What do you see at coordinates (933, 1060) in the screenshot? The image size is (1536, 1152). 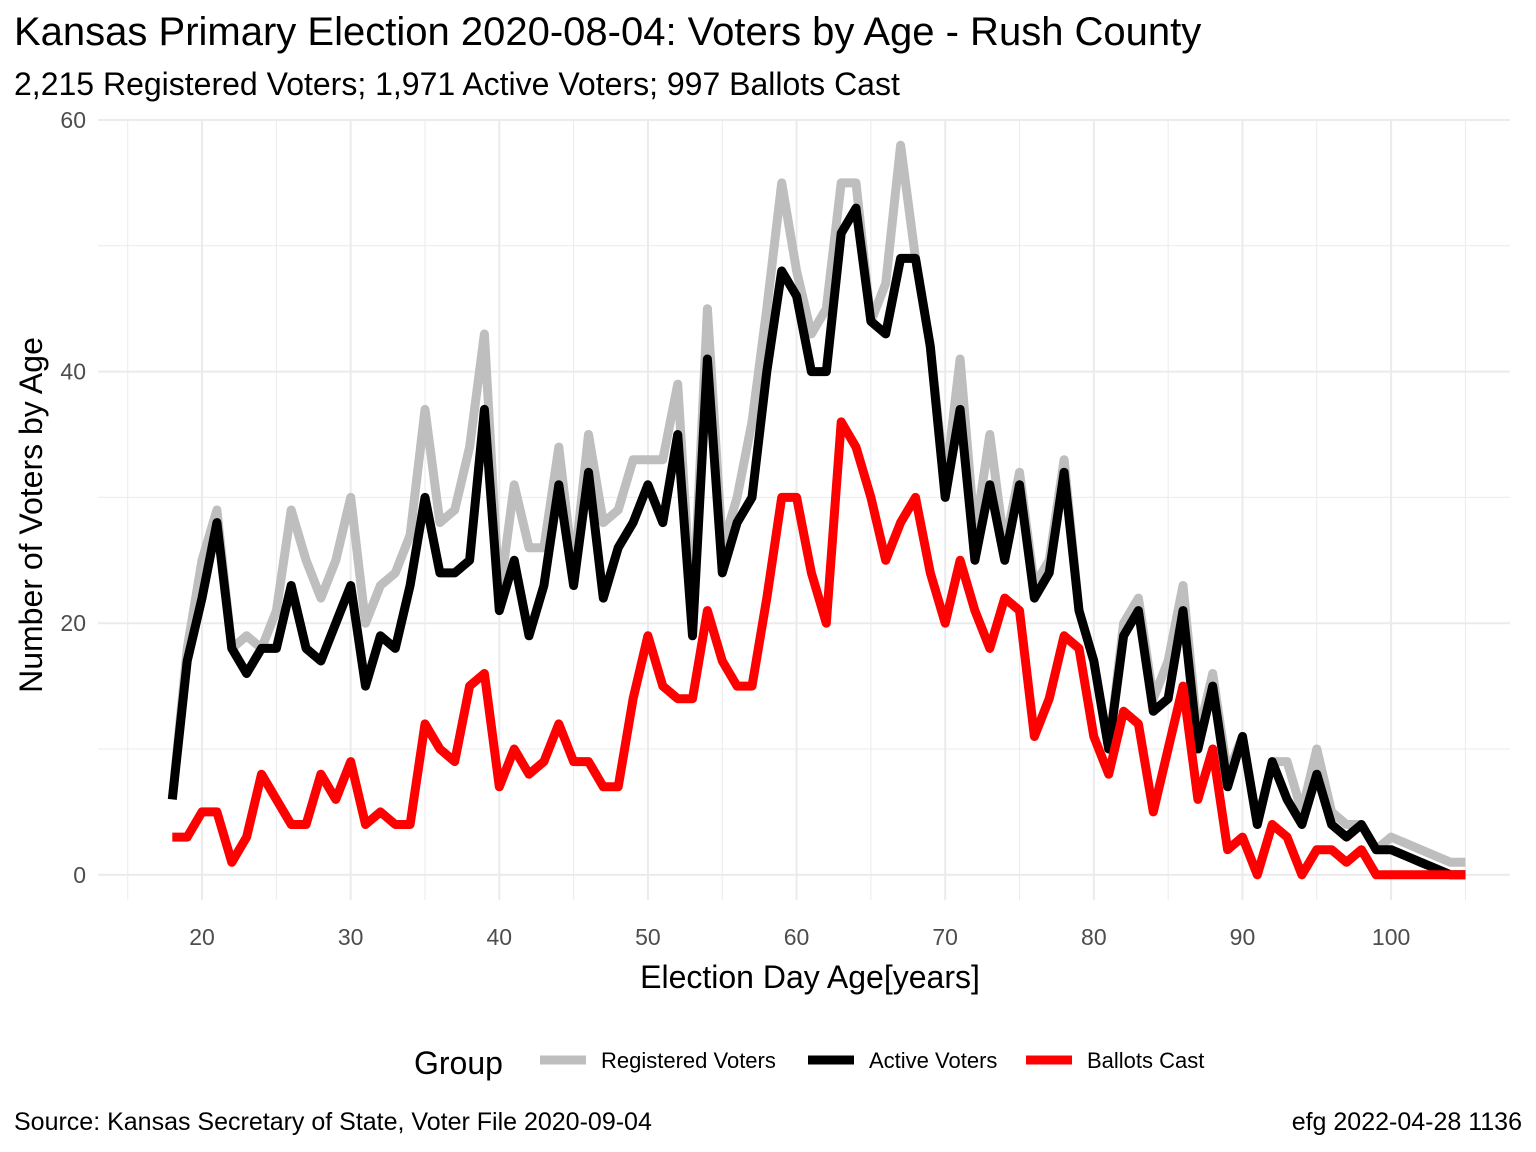 I see `legend-label-active-voters: Active Voters` at bounding box center [933, 1060].